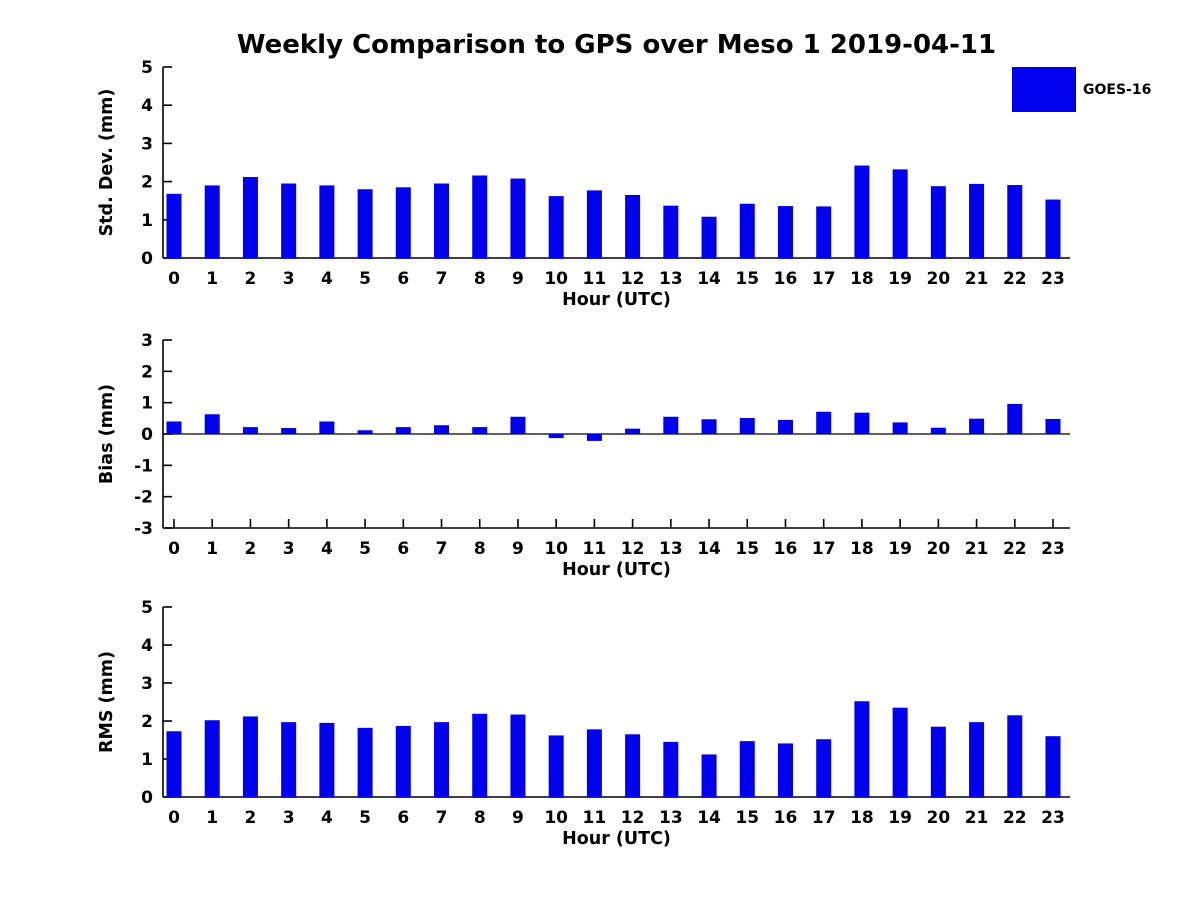 The image size is (1200, 904). I want to click on stddev-bar-h18, so click(862, 212).